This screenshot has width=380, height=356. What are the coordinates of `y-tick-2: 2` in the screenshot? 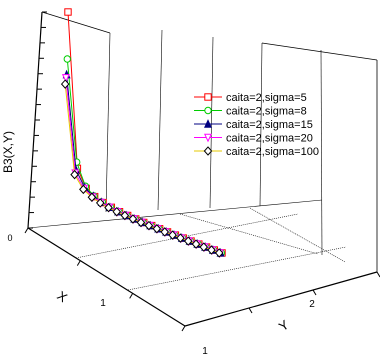 It's located at (312, 304).